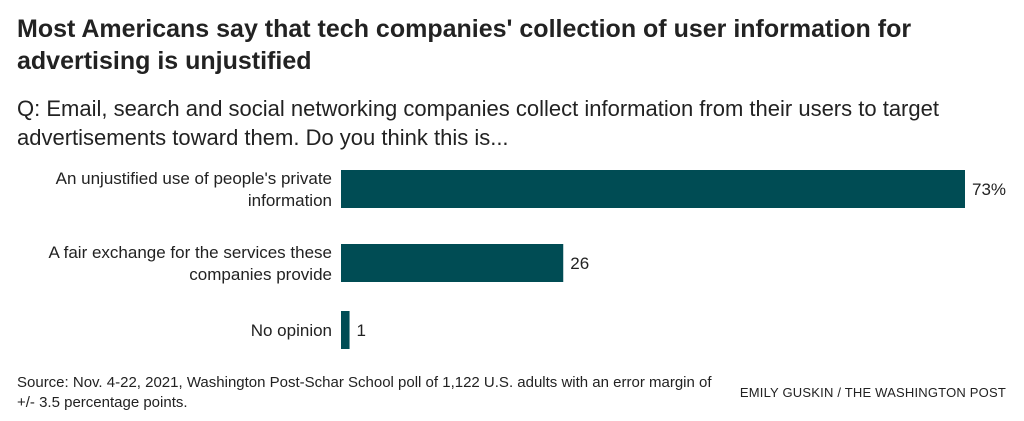 The height and width of the screenshot is (421, 1024). I want to click on value-label-1: 26, so click(579, 263).